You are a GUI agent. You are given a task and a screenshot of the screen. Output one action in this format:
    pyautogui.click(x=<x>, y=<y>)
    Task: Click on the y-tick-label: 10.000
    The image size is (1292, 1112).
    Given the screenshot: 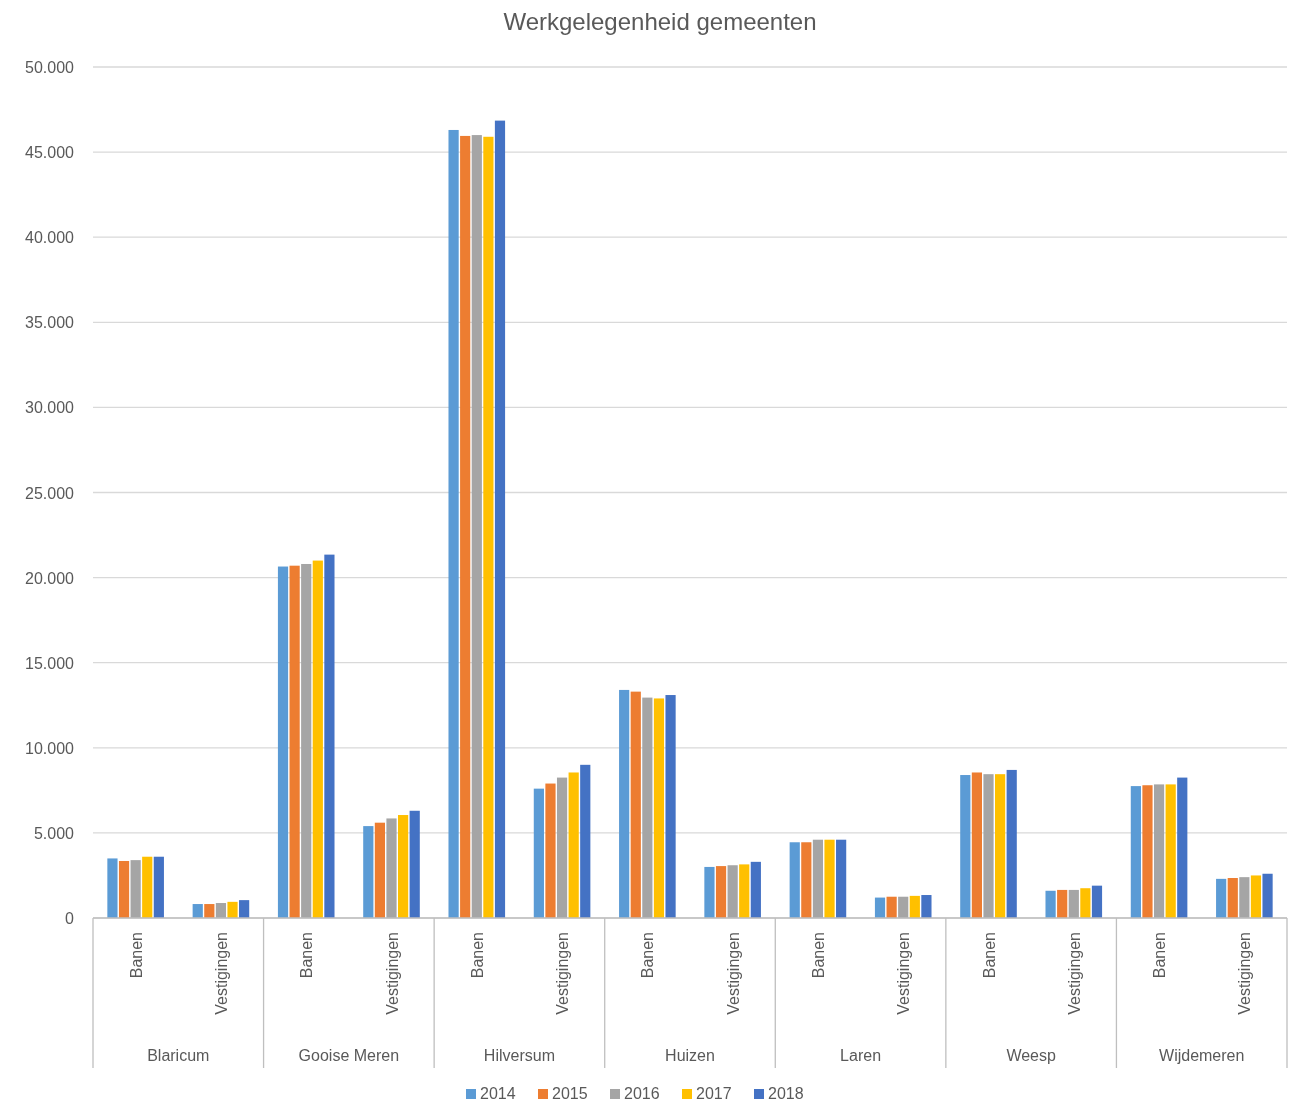 What is the action you would take?
    pyautogui.click(x=50, y=748)
    